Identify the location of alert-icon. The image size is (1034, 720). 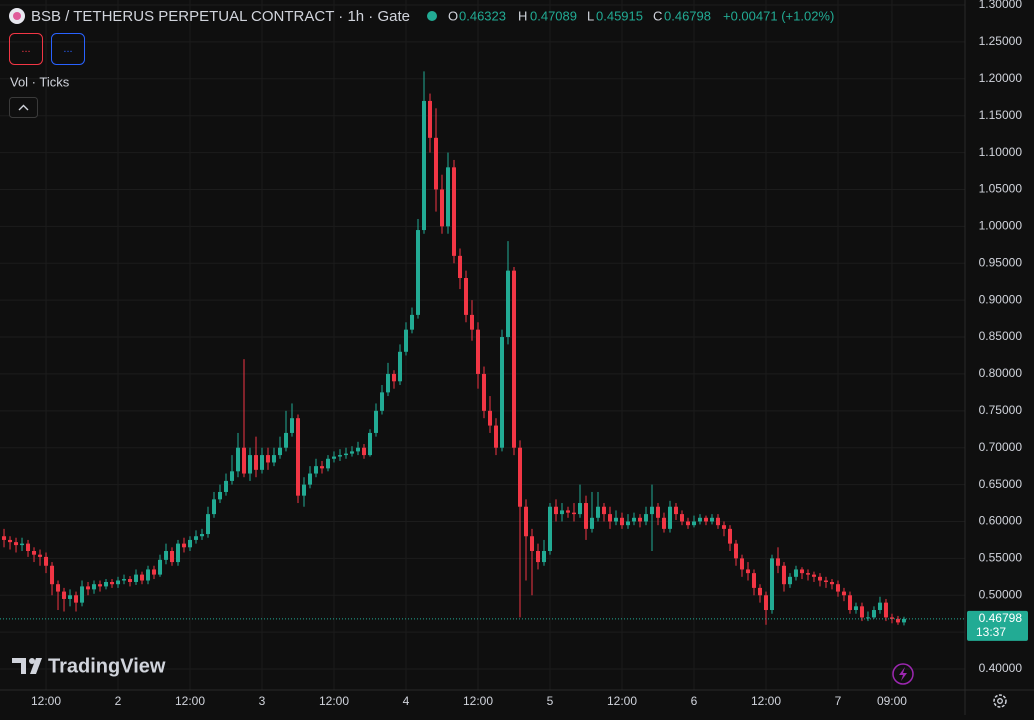
(903, 674).